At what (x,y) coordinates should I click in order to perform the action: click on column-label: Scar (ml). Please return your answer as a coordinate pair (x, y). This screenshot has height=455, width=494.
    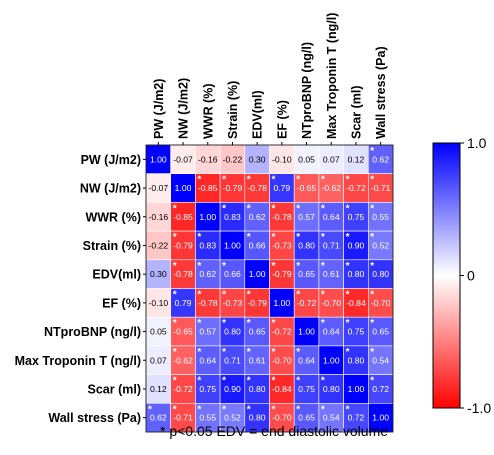
    Looking at the image, I should click on (356, 113).